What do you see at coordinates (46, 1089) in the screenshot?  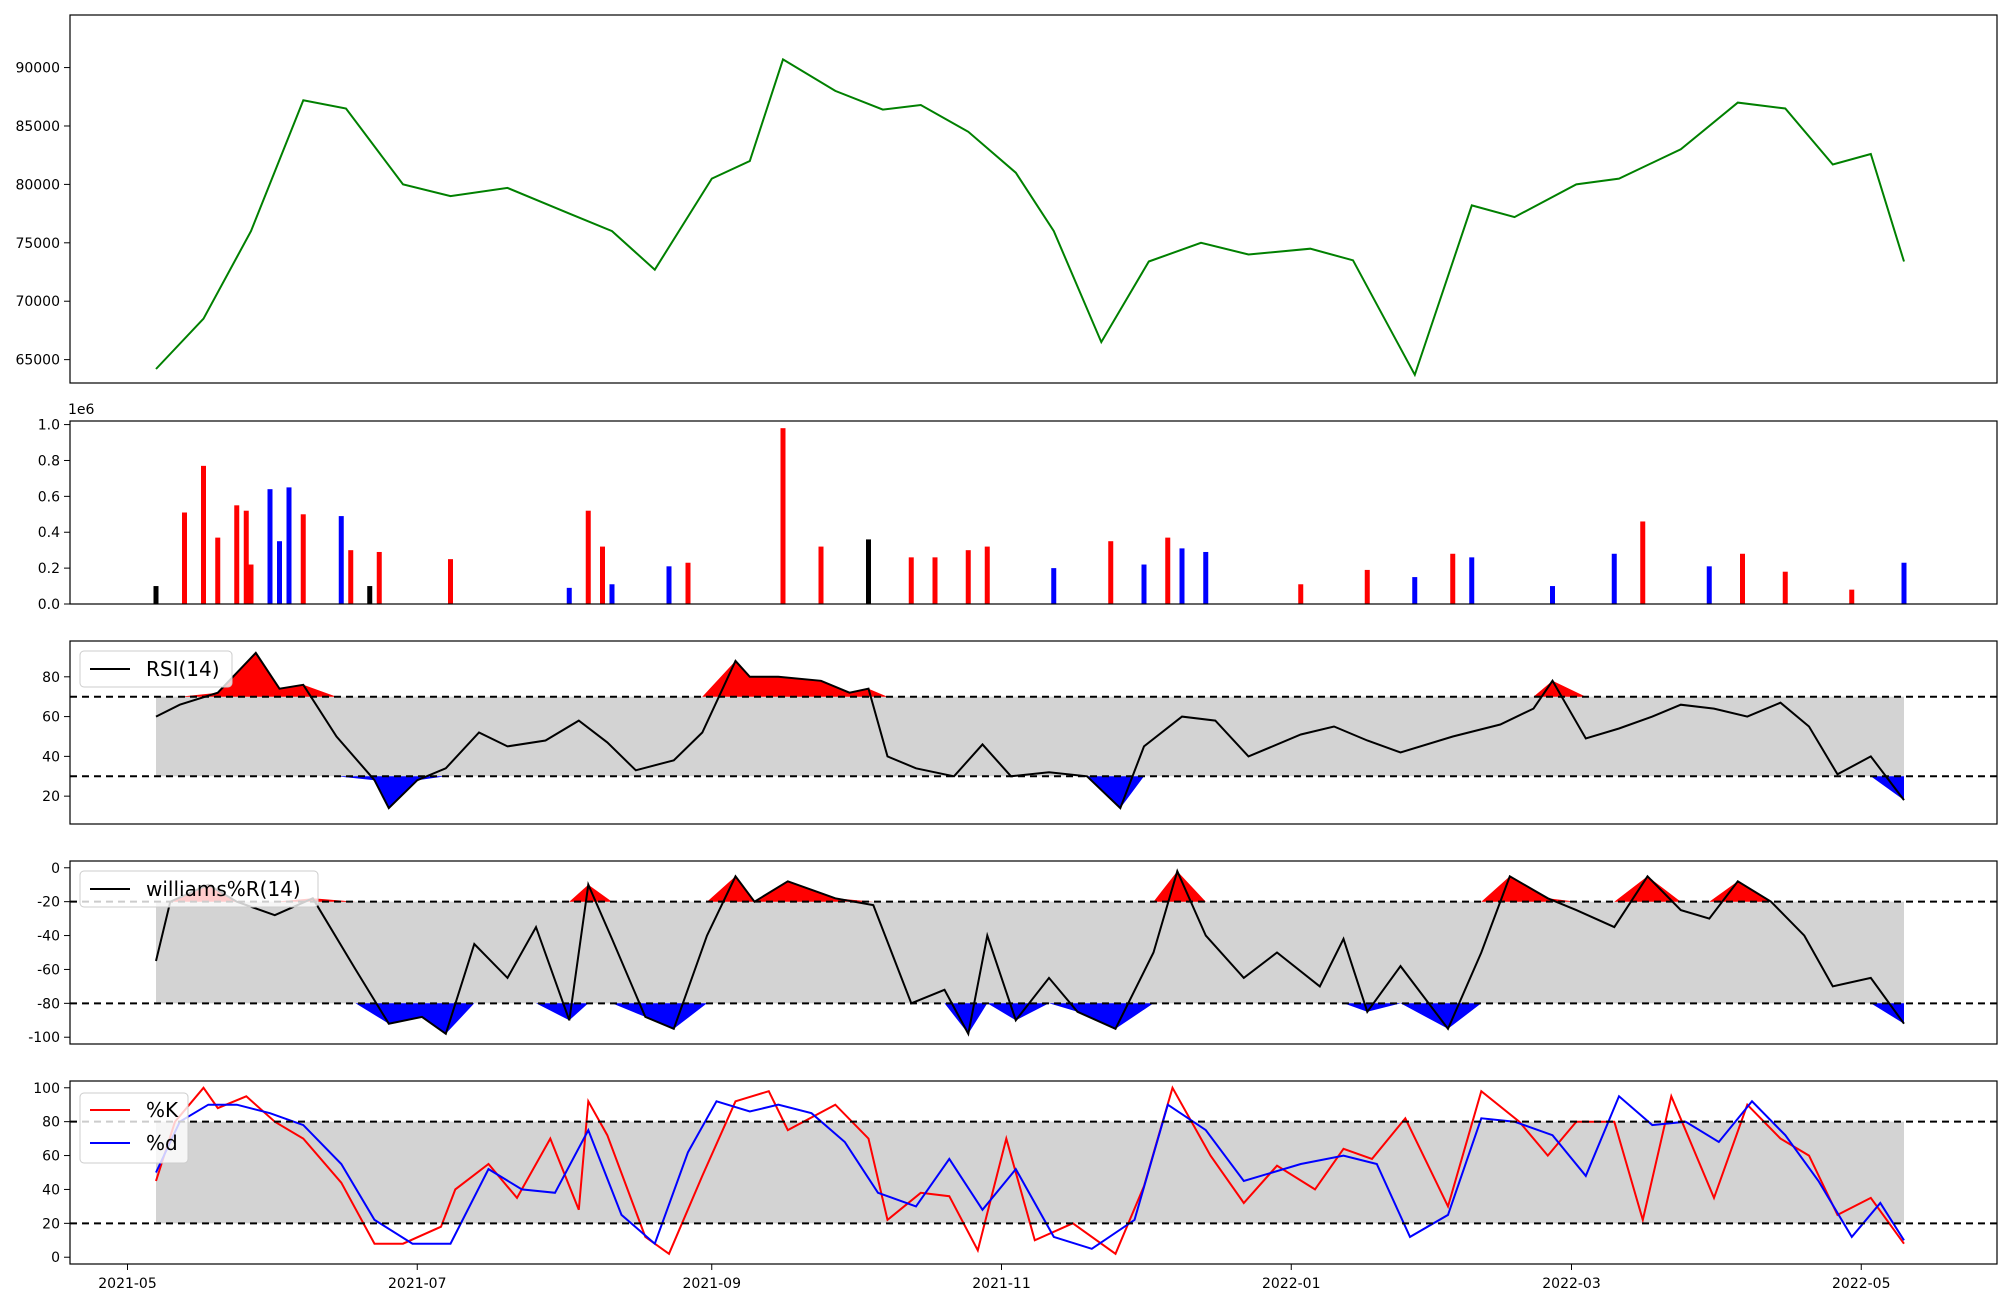 I see `y-tick-label: 100` at bounding box center [46, 1089].